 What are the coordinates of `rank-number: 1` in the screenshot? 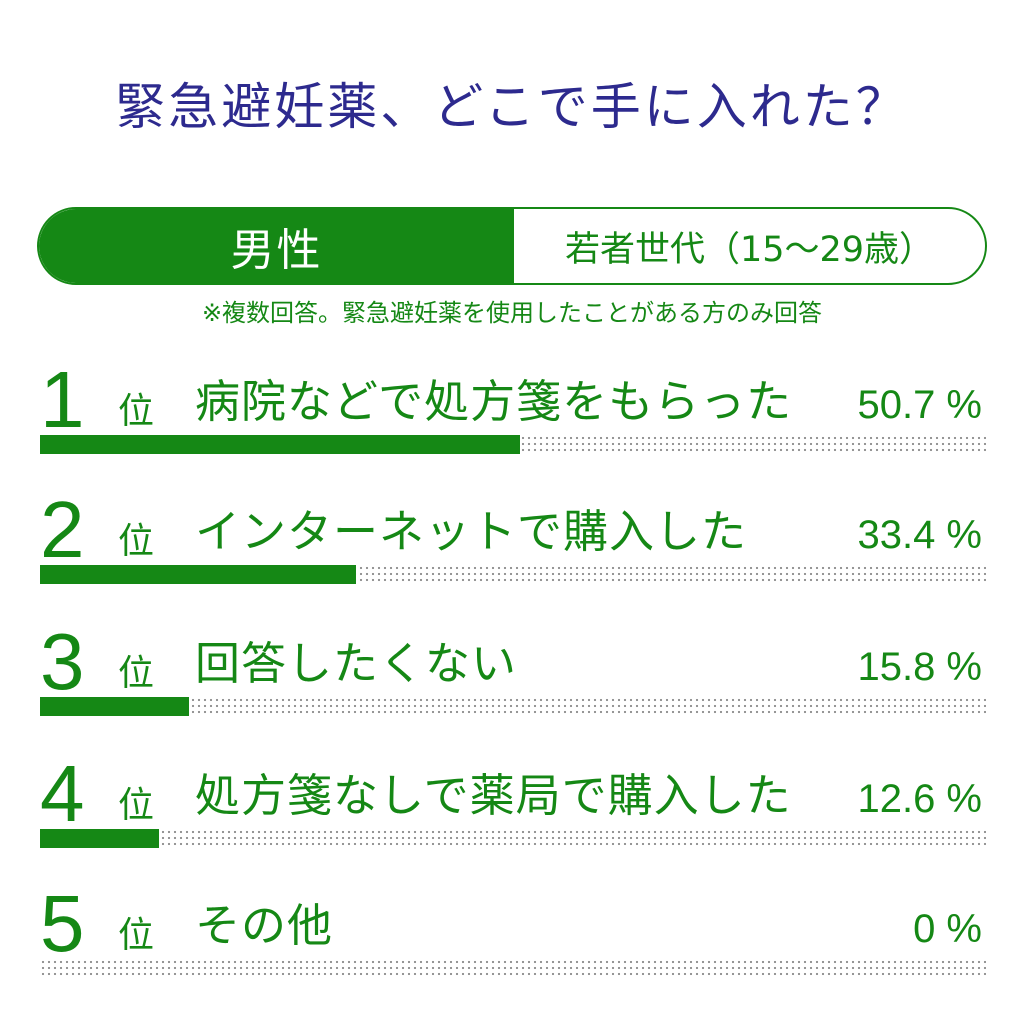 It's located at (62, 399).